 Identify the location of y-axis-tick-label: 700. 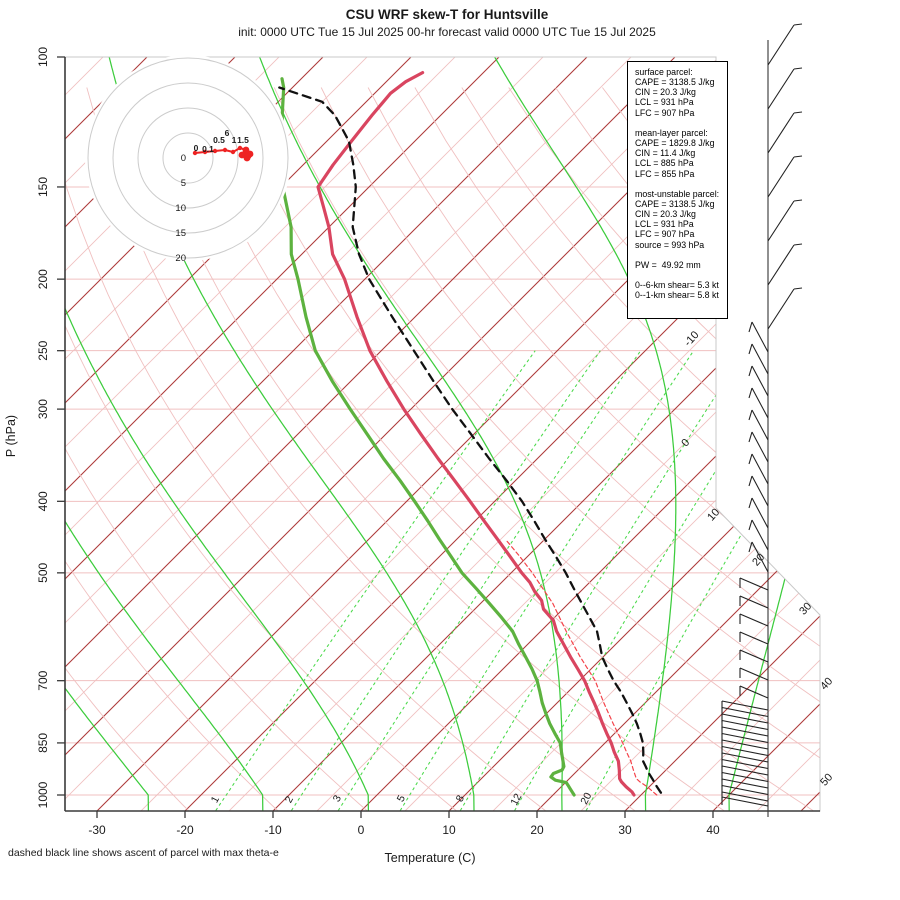
(43, 680).